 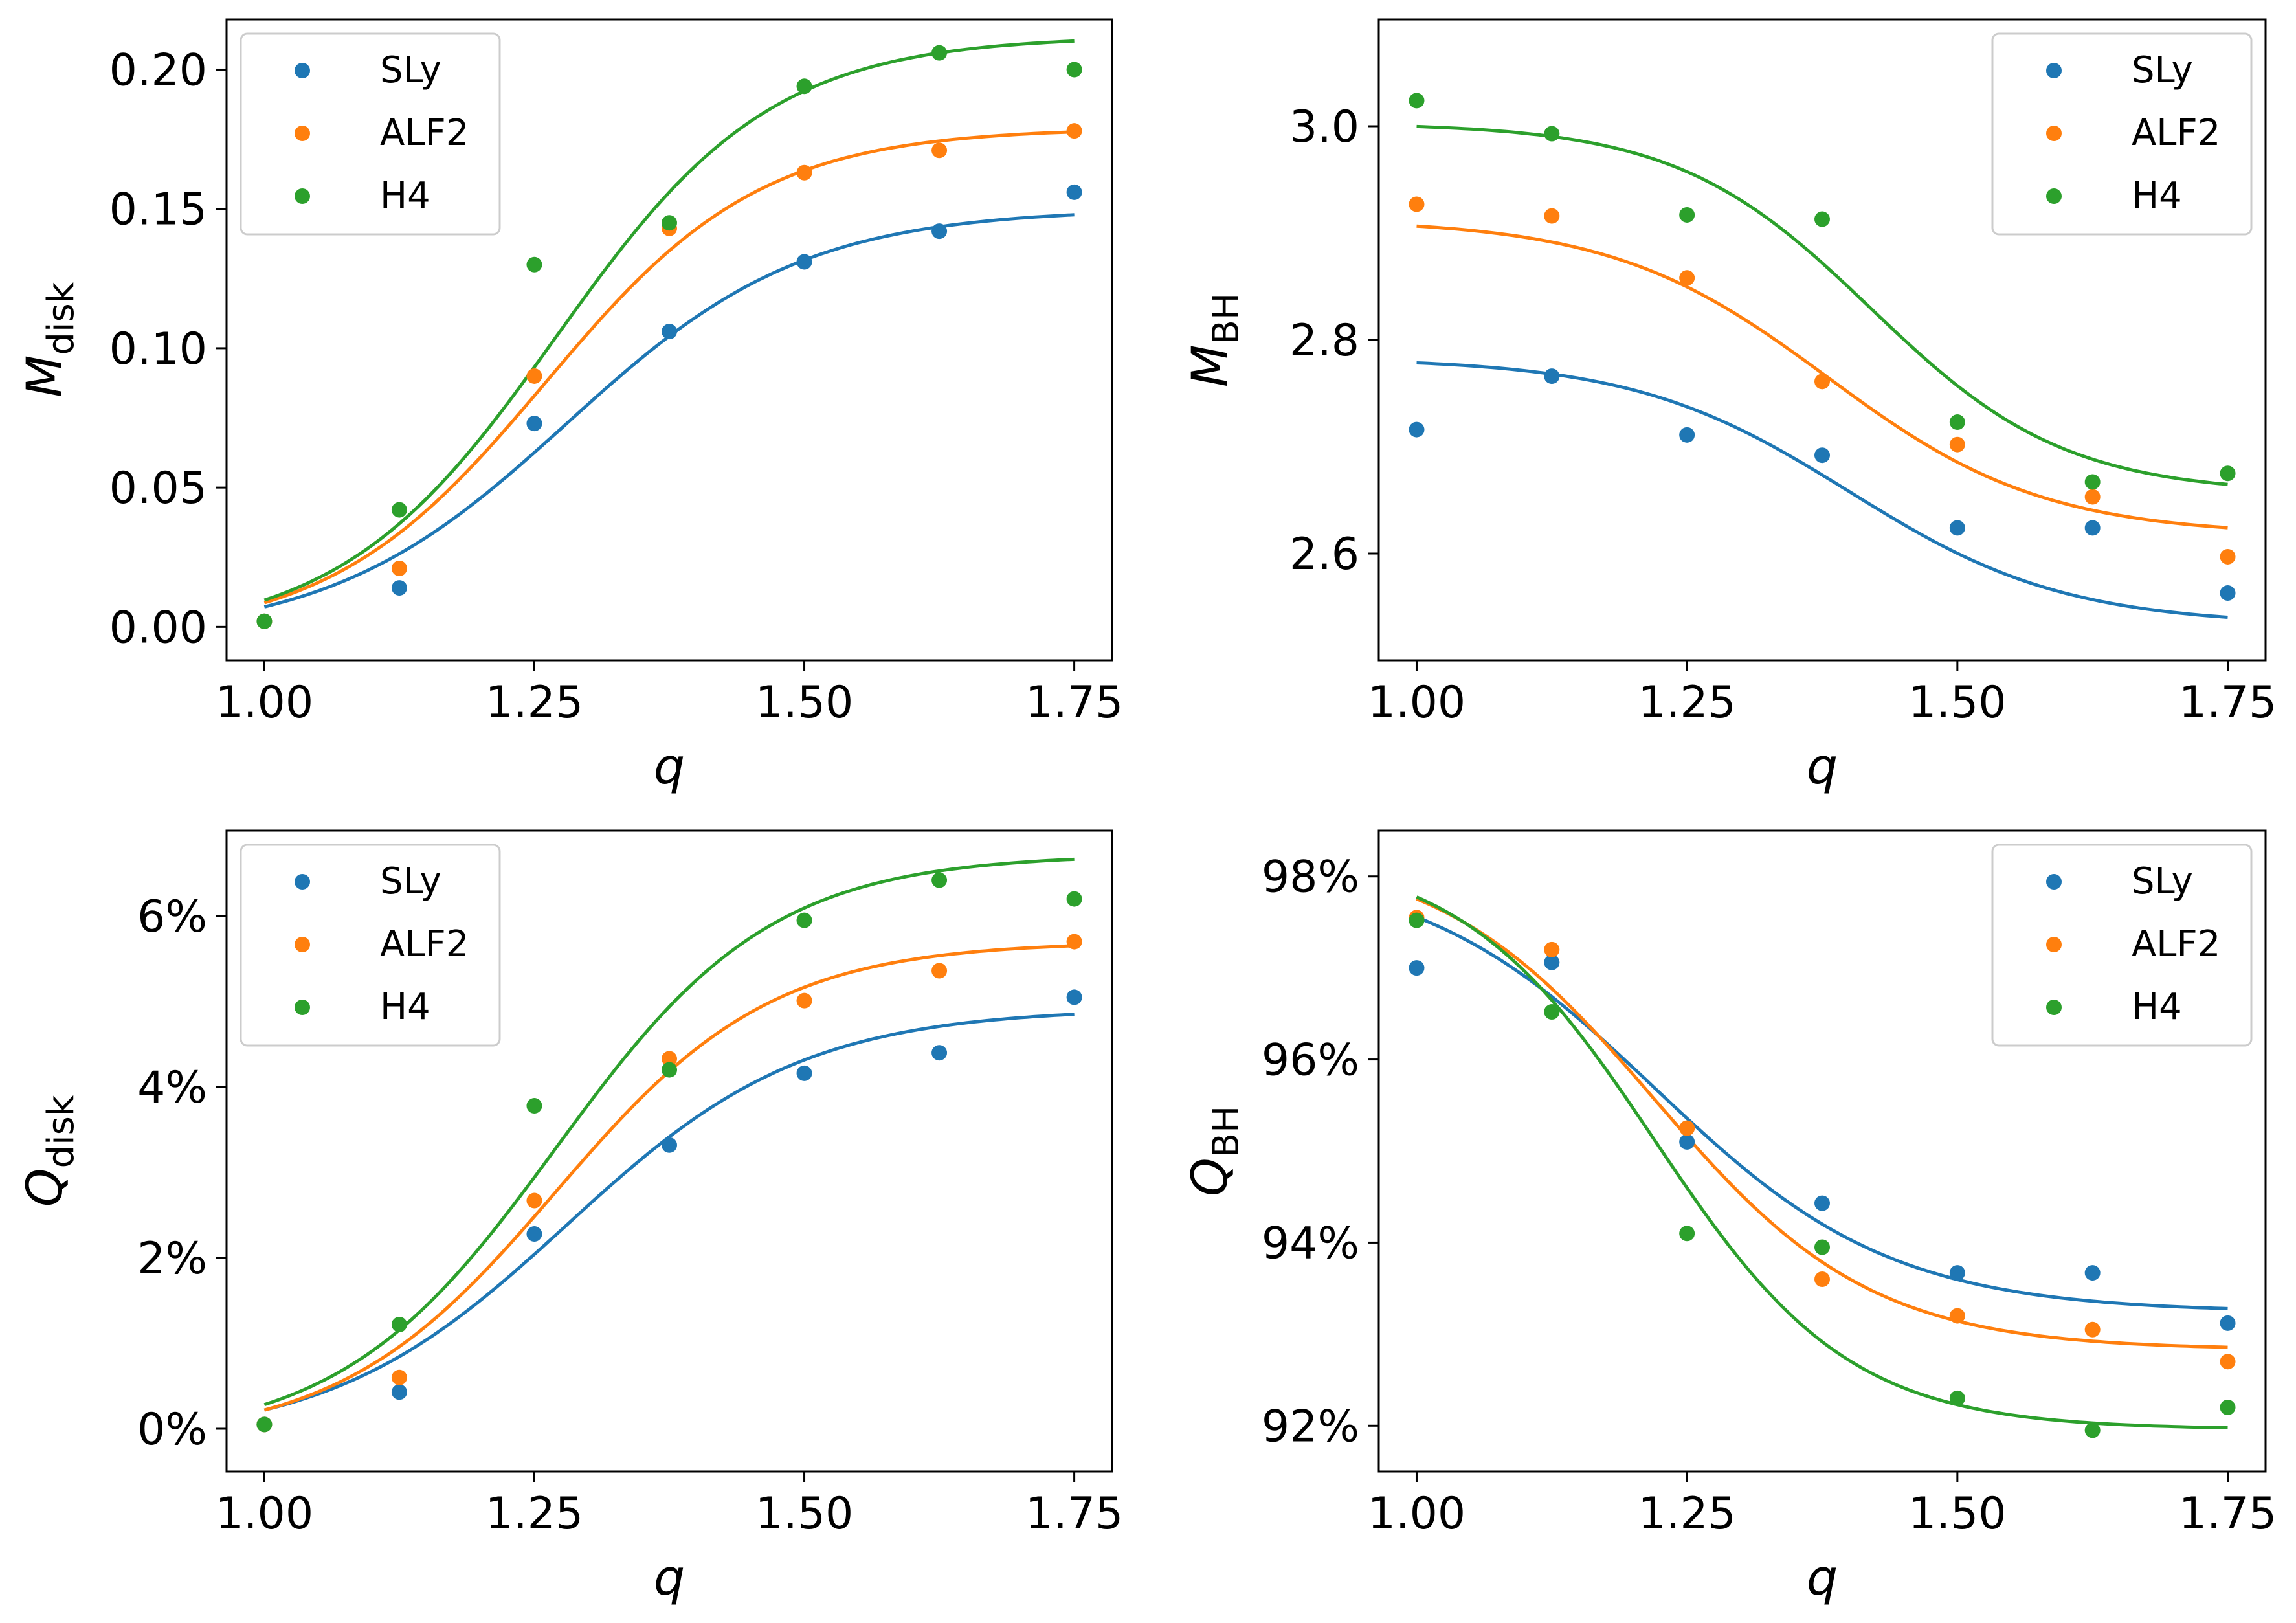 I want to click on y-axis-symbol: M, so click(x=44, y=376).